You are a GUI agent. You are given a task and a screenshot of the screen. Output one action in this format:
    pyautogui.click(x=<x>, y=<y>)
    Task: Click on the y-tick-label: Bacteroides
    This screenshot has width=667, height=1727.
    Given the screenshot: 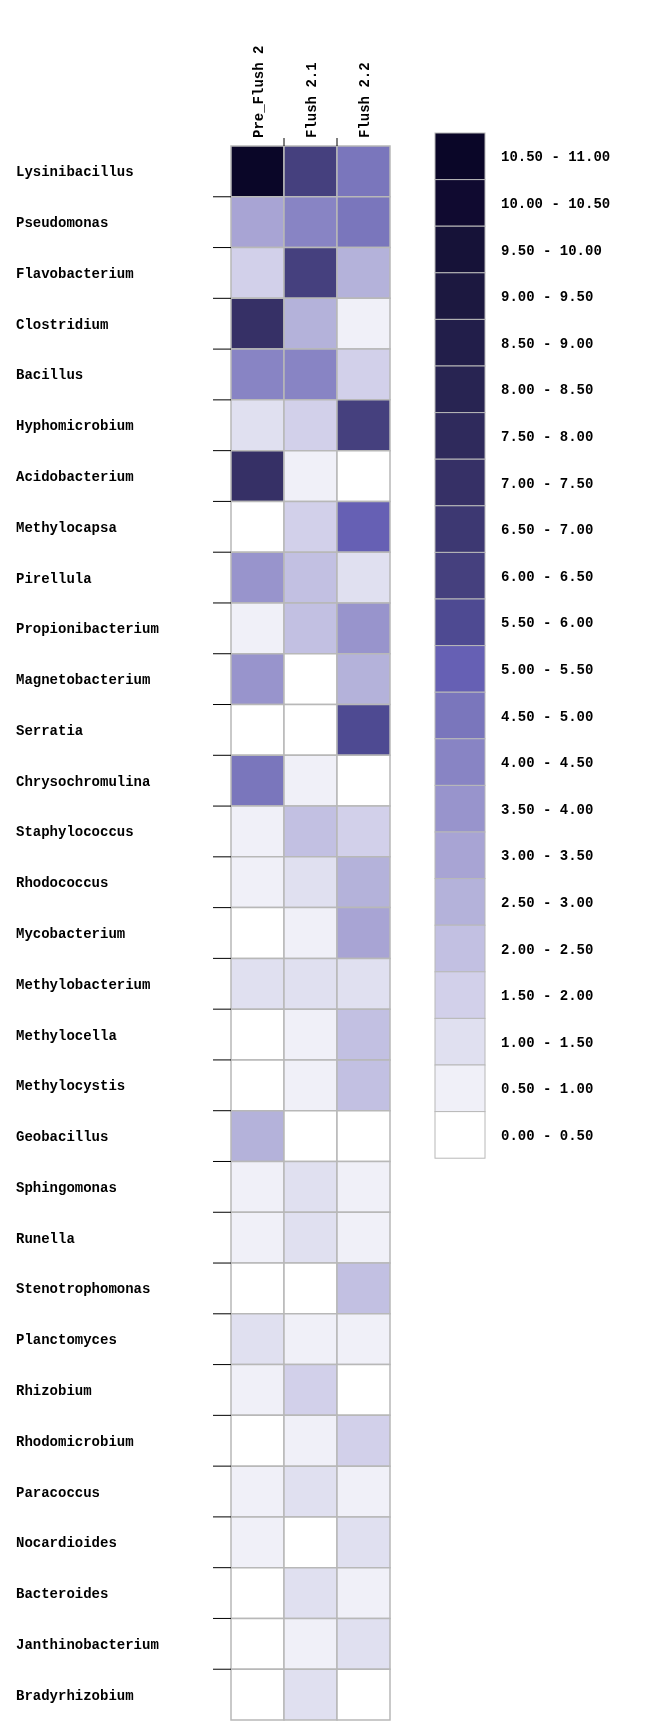 What is the action you would take?
    pyautogui.click(x=62, y=1594)
    